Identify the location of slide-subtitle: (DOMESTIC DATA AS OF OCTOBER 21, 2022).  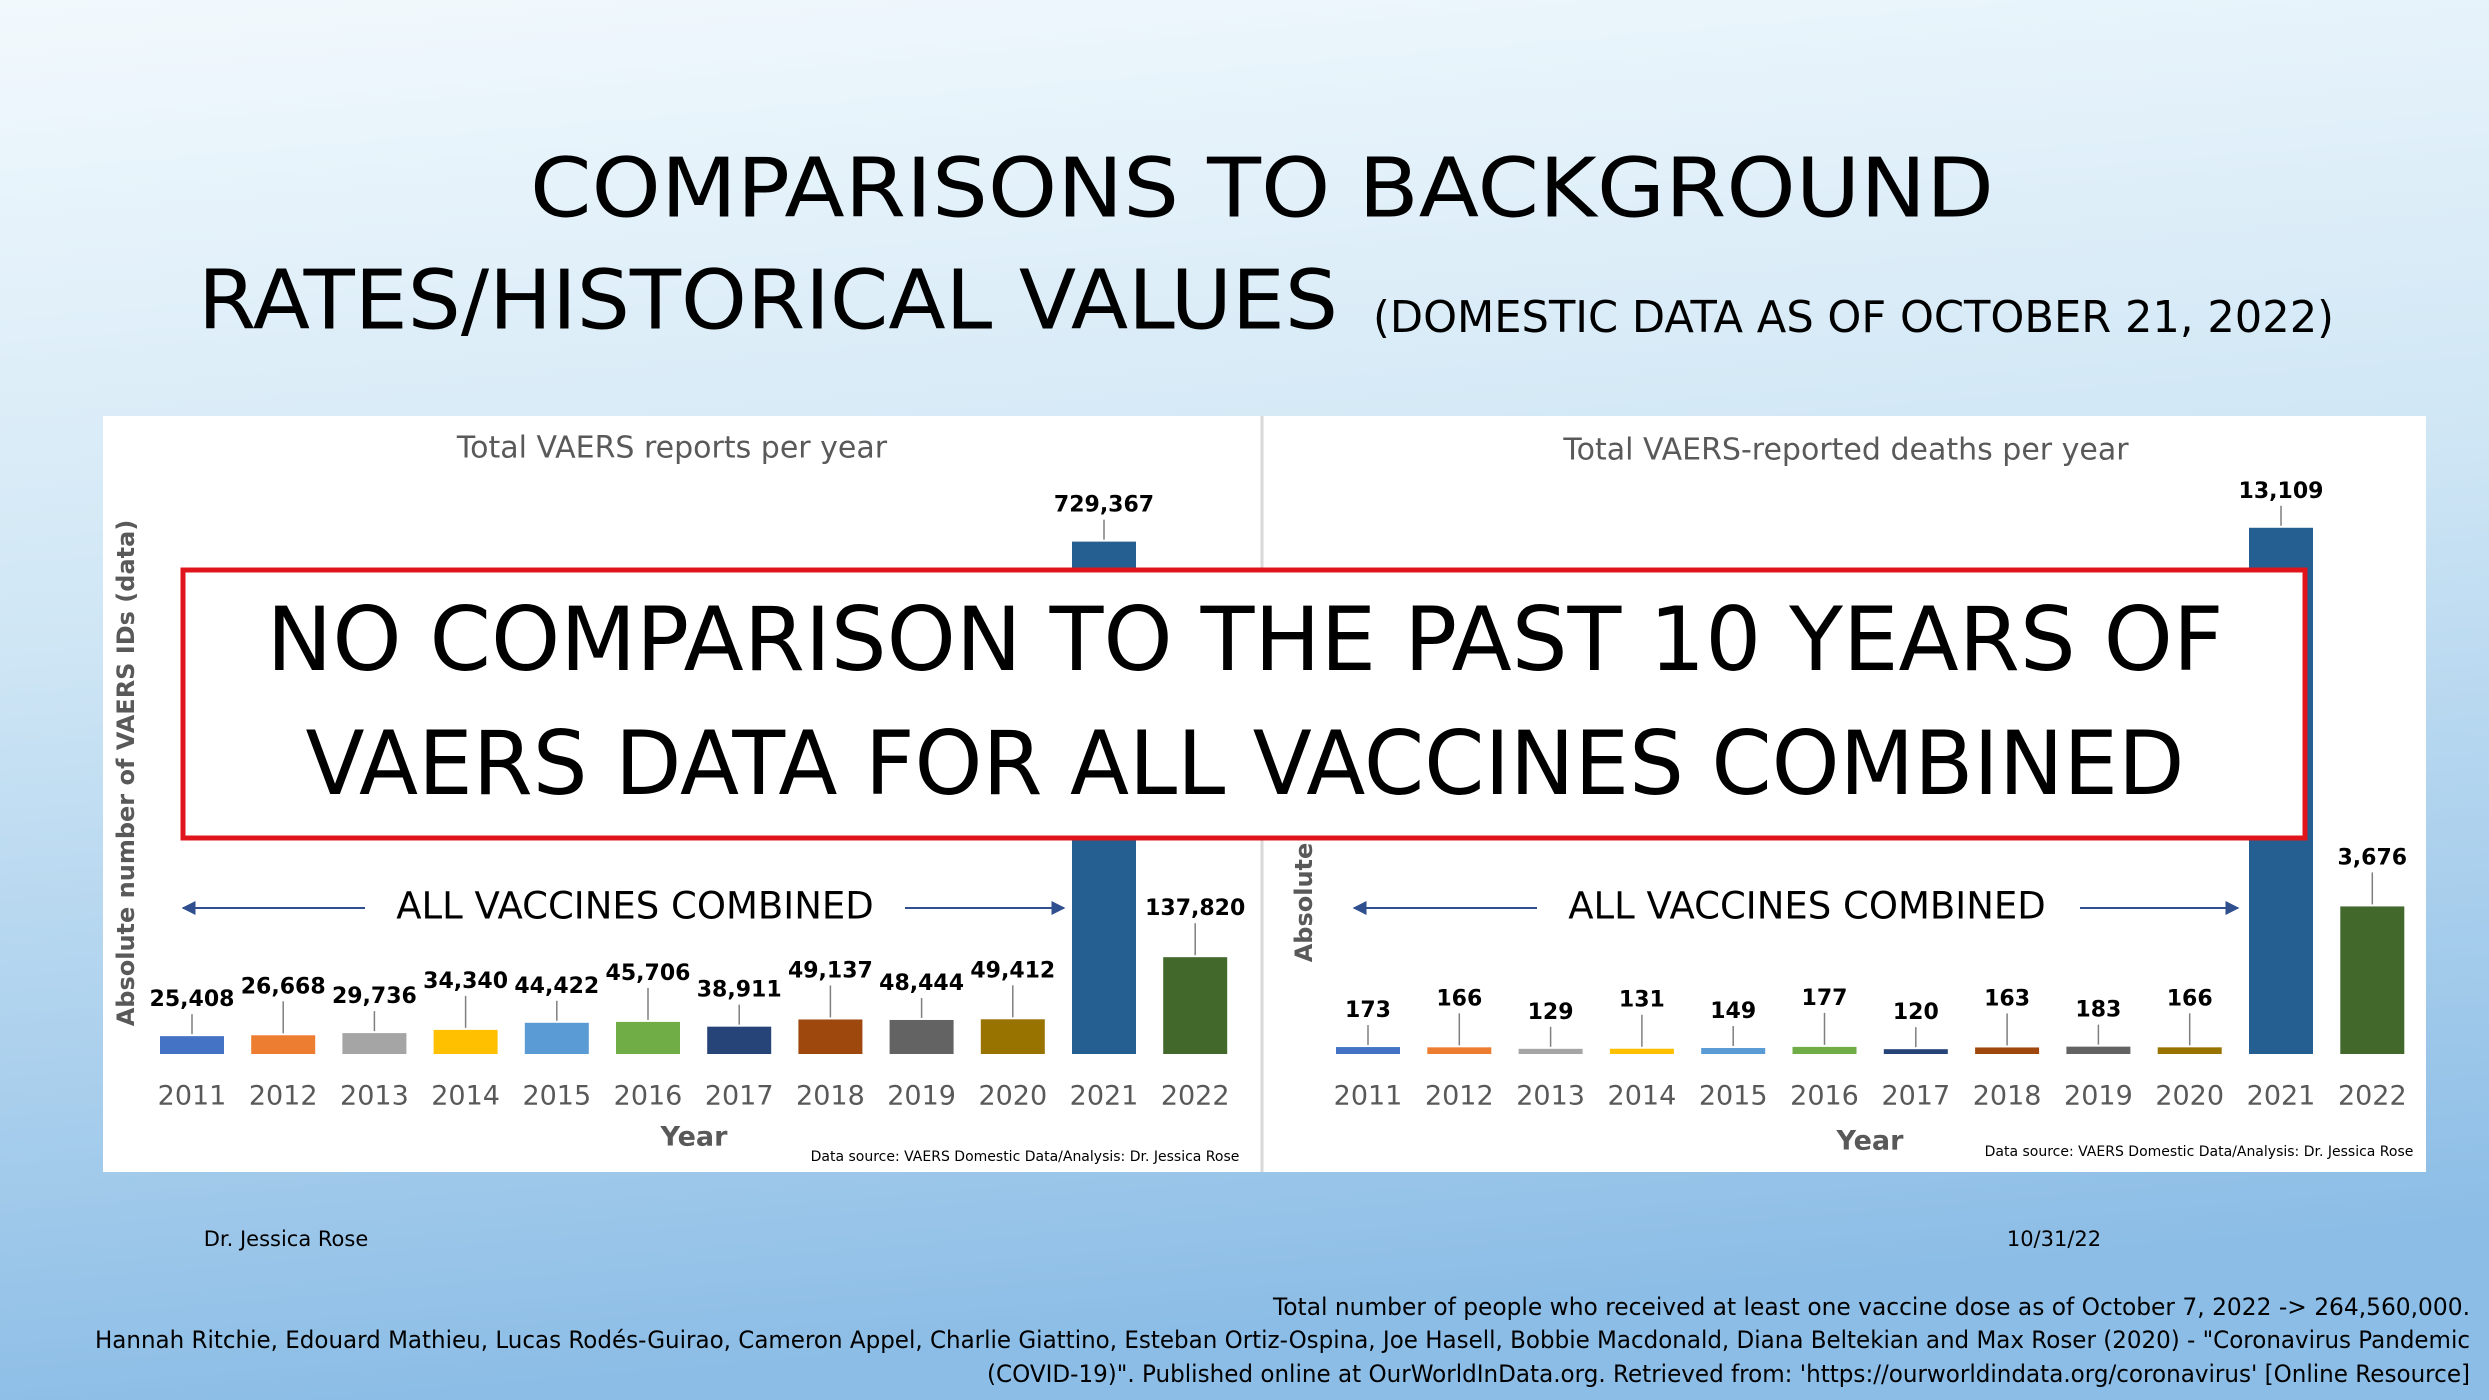
(1853, 317).